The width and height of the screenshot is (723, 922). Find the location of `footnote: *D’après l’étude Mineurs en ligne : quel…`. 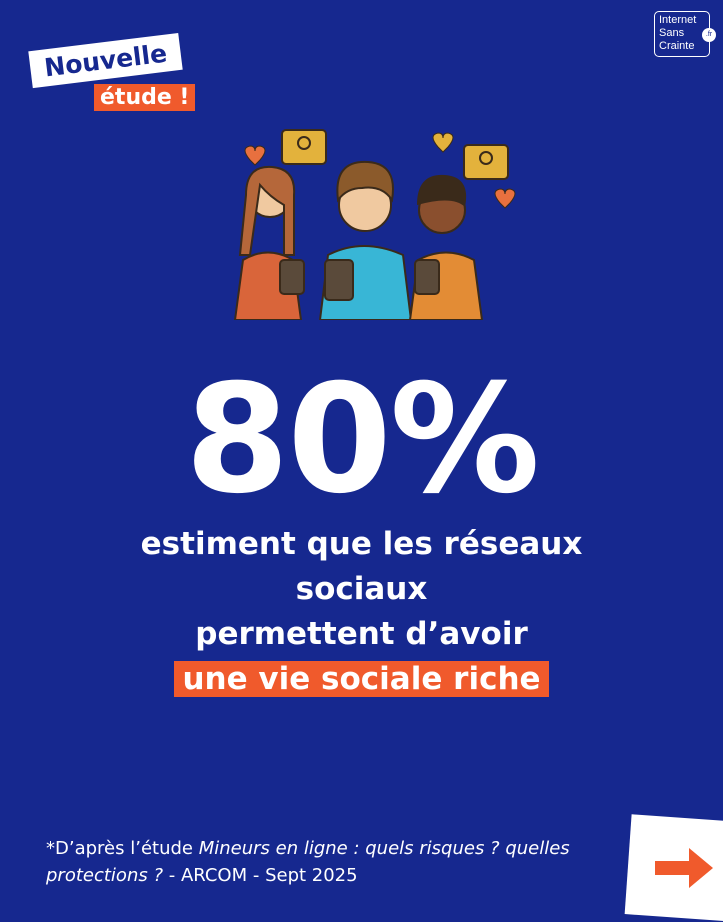

footnote: *D’après l’étude Mineurs en ligne : quel… is located at coordinates (326, 862).